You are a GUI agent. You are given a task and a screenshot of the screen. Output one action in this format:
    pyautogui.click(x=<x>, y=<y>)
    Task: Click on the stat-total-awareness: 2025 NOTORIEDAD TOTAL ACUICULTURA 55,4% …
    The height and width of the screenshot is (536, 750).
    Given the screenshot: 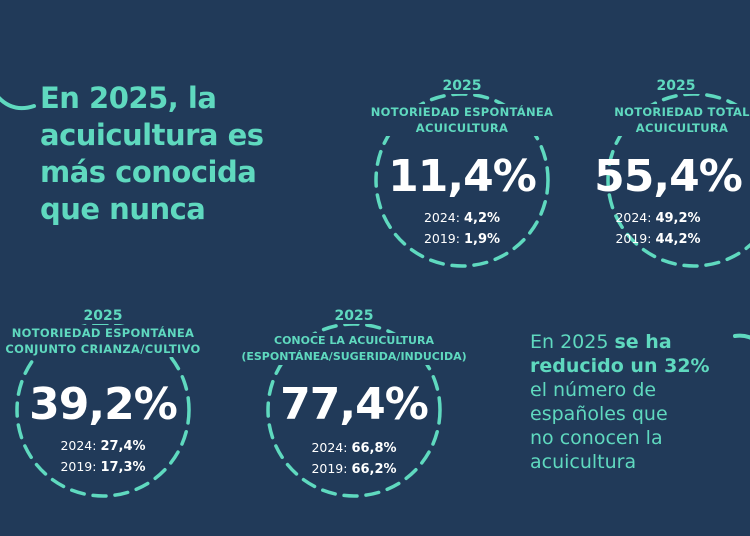 What is the action you would take?
    pyautogui.click(x=661, y=174)
    